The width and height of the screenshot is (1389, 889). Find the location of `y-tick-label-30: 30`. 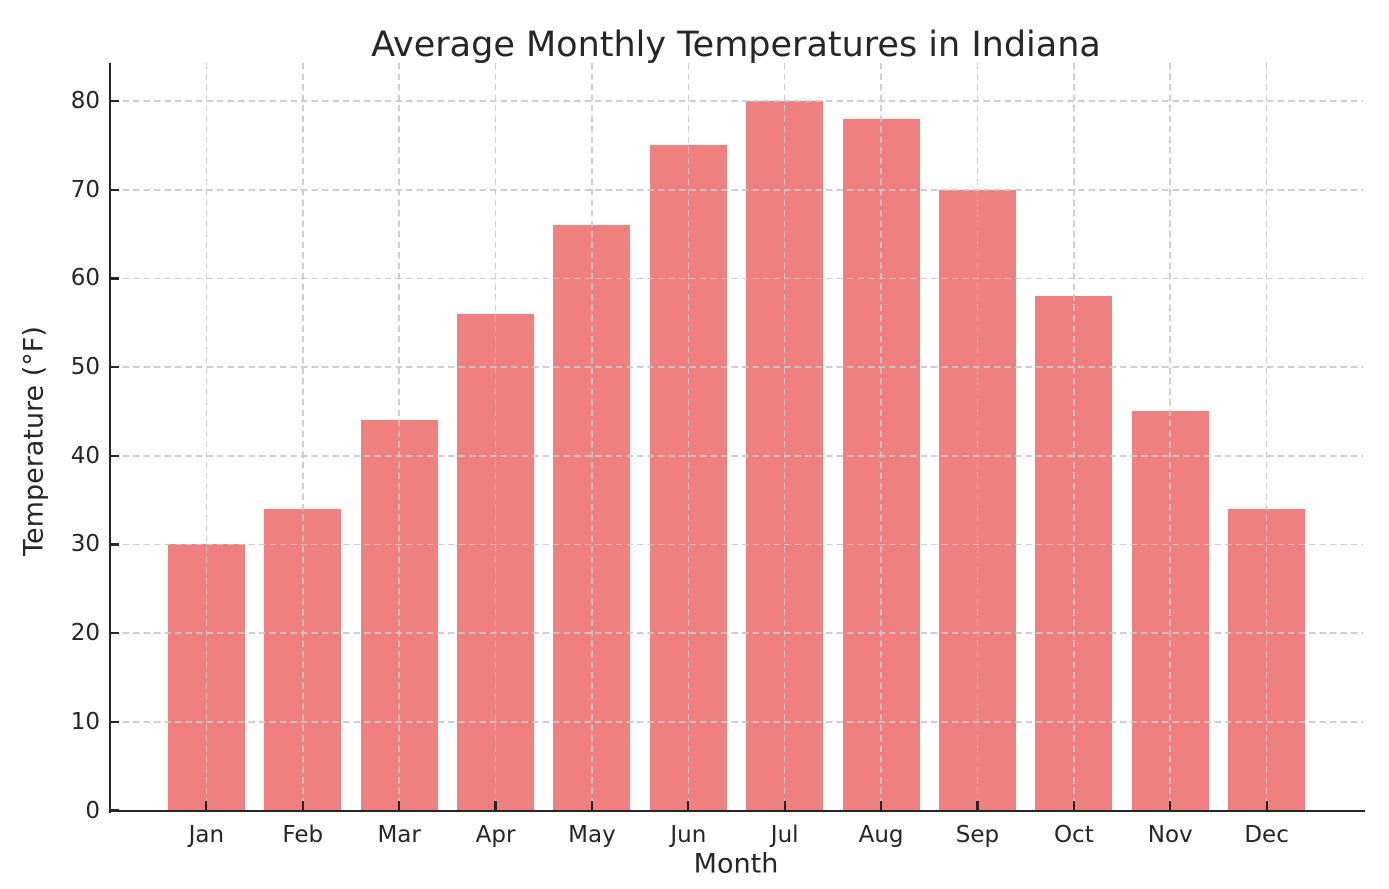

y-tick-label-30: 30 is located at coordinates (85, 544).